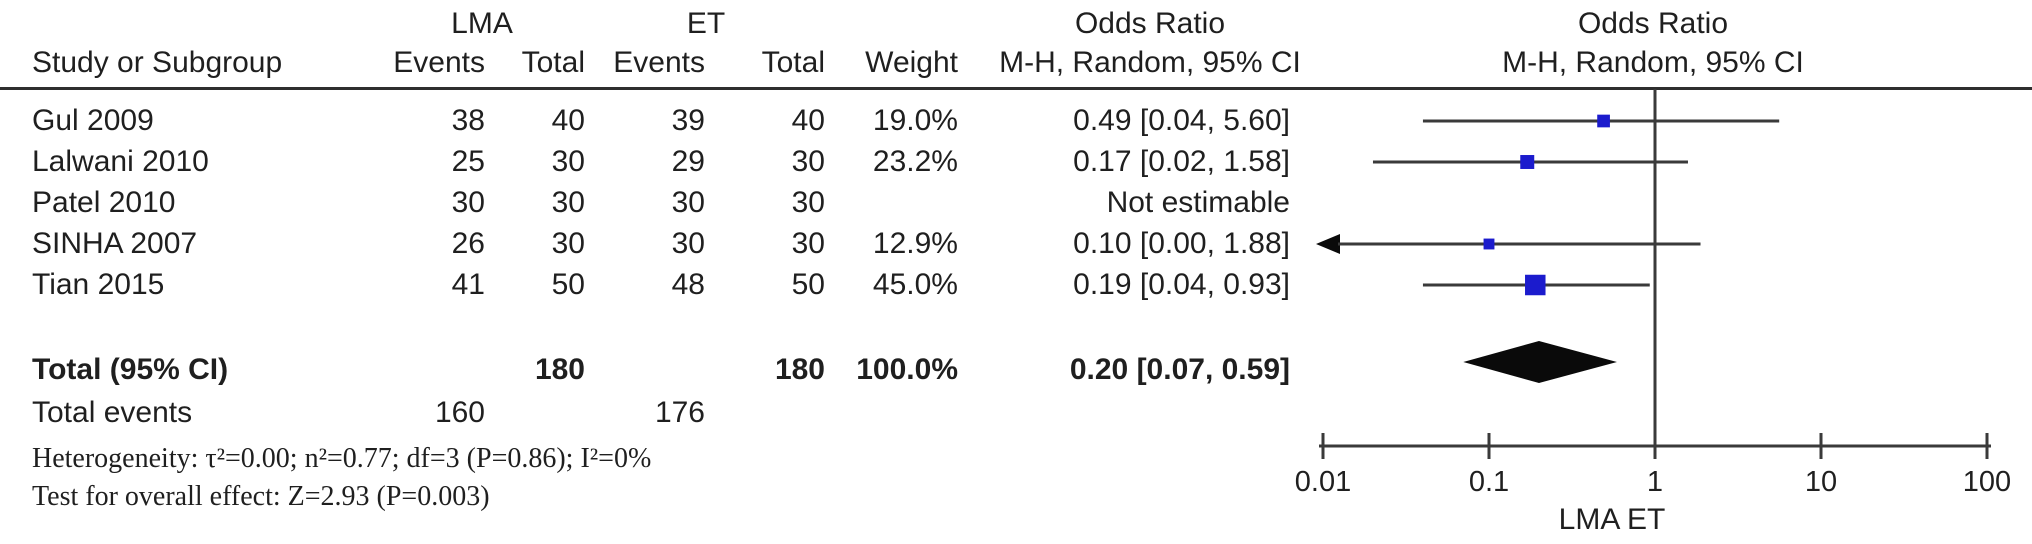 This screenshot has height=544, width=2032. I want to click on pooled-diamond, so click(1540, 362).